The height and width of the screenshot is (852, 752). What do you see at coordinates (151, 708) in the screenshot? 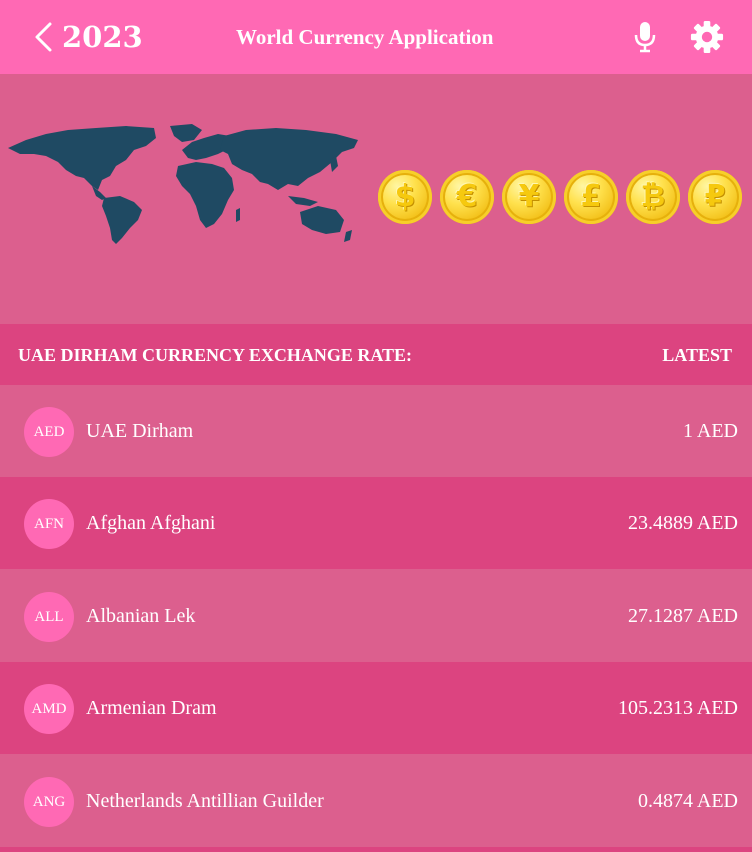
I see `currency-name: Armenian Dram` at bounding box center [151, 708].